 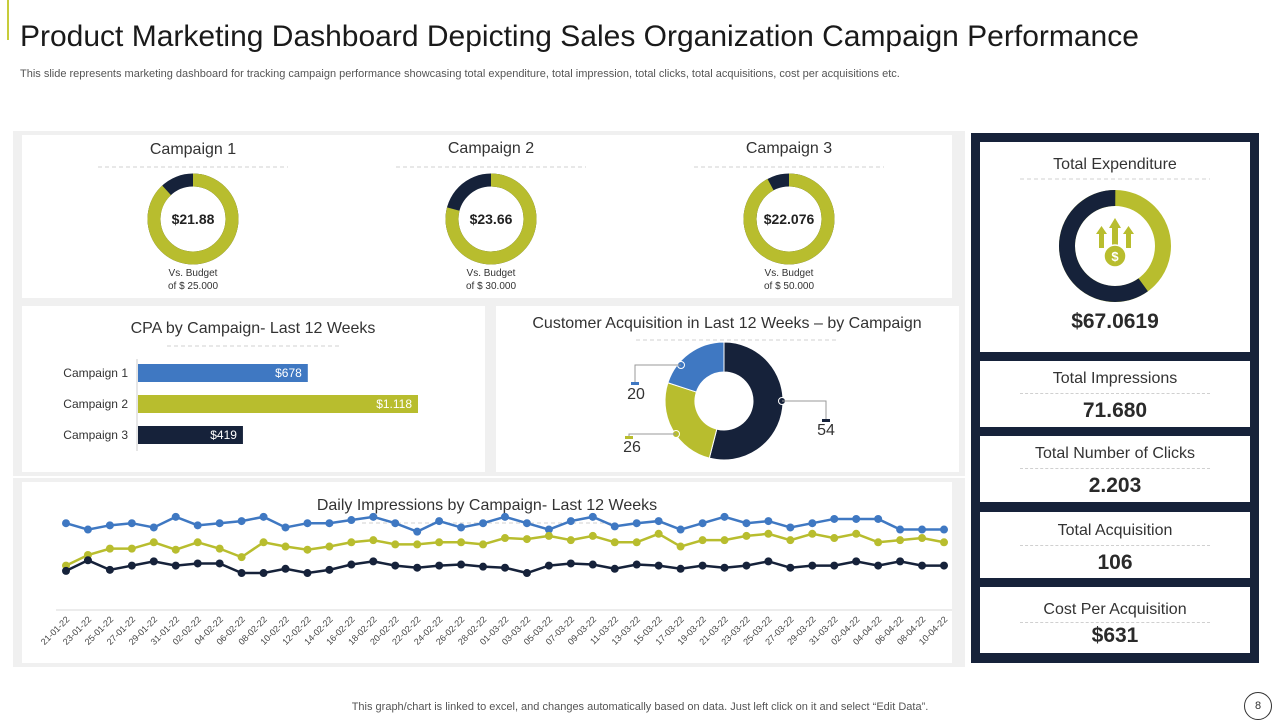 I want to click on expenditure-box: Total Expenditure $ $67.0619, so click(x=1115, y=247).